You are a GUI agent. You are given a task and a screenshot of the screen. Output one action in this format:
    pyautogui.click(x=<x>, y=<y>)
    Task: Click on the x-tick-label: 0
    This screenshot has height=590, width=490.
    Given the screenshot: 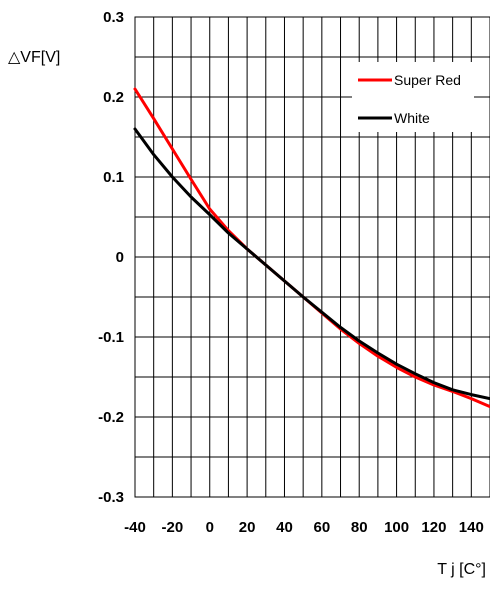 What is the action you would take?
    pyautogui.click(x=210, y=527)
    